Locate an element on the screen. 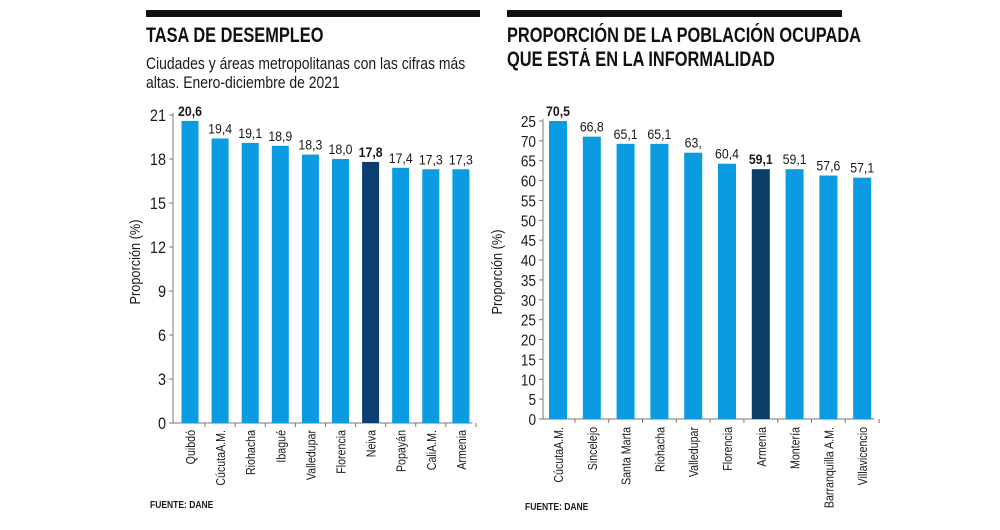 This screenshot has height=530, width=1000. left-category-label: Armenia is located at coordinates (461, 450).